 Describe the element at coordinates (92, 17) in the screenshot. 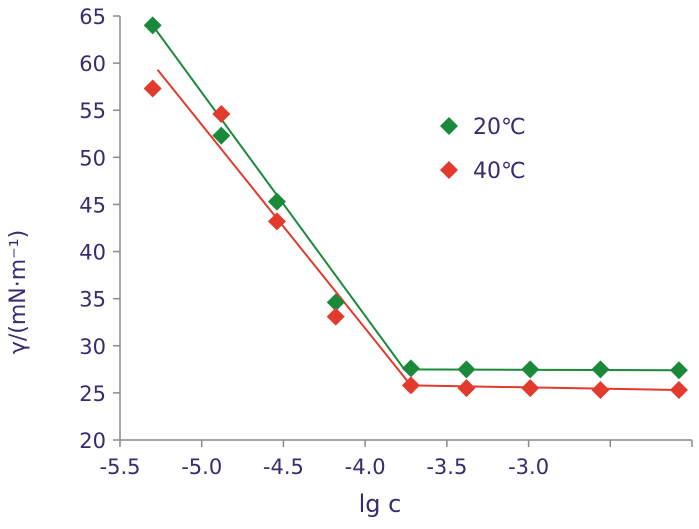

I see `y-tick-label: 65` at that location.